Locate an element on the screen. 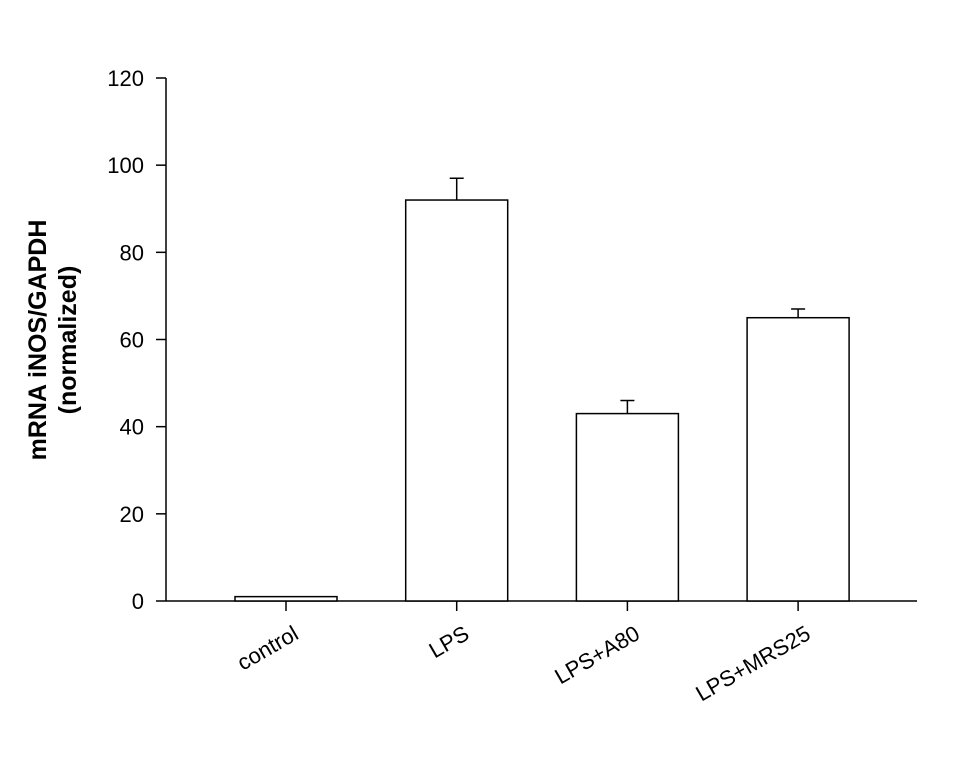 Image resolution: width=958 pixels, height=757 pixels. x-tick-label: control is located at coordinates (268, 648).